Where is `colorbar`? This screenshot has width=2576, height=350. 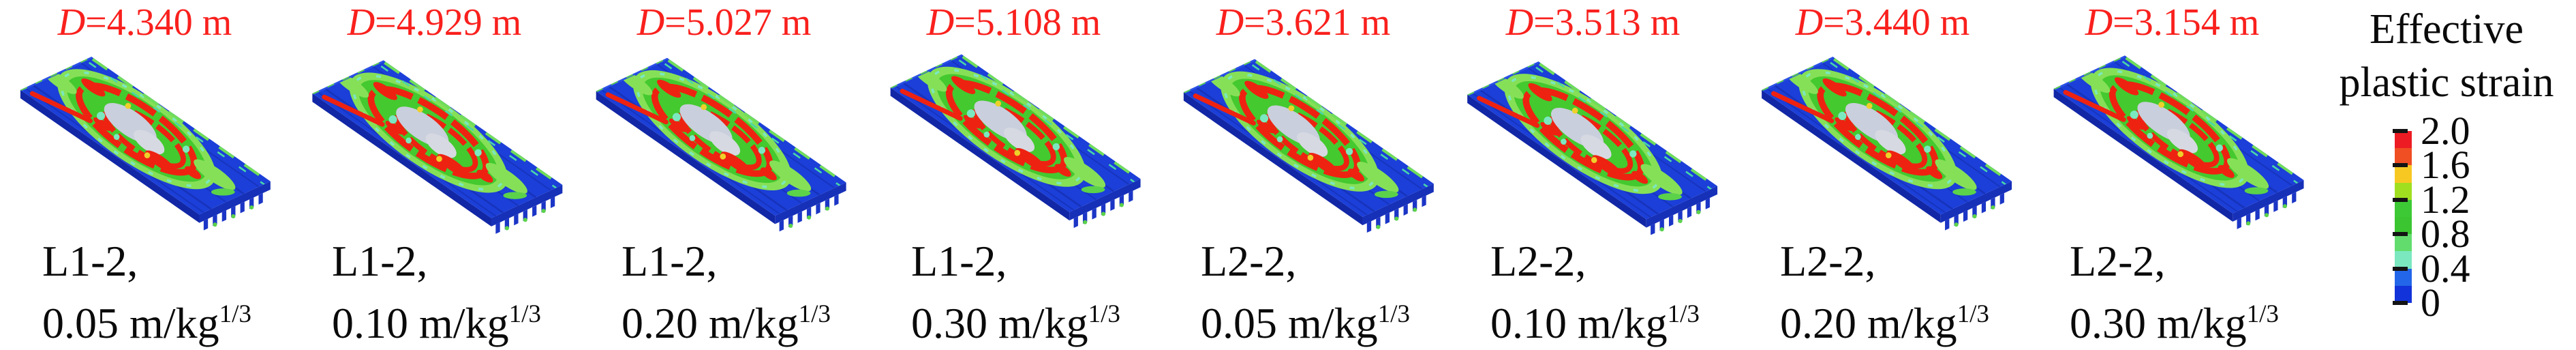
colorbar is located at coordinates (2403, 217).